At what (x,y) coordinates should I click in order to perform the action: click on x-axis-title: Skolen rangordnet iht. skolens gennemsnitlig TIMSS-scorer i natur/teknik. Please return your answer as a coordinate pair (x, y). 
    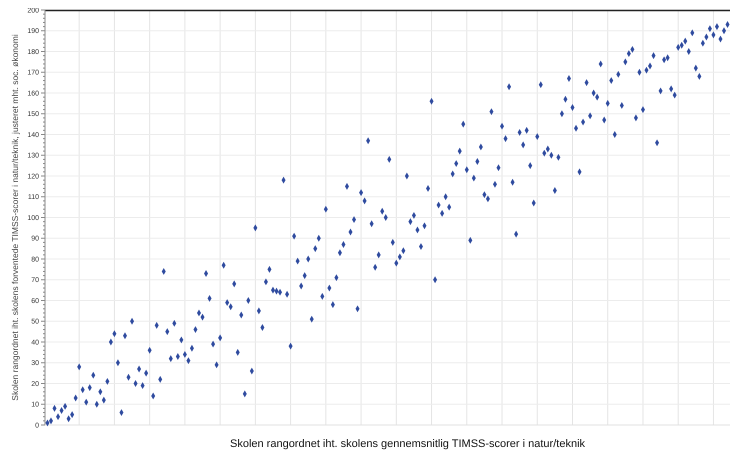
    Looking at the image, I should click on (408, 444).